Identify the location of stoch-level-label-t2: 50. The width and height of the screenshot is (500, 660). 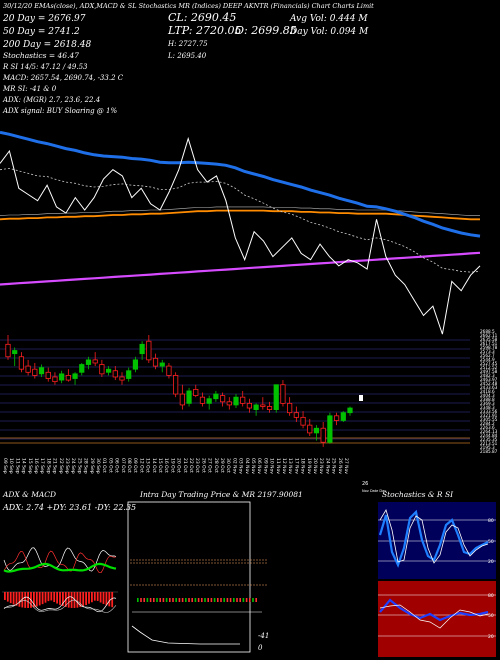
(491, 542).